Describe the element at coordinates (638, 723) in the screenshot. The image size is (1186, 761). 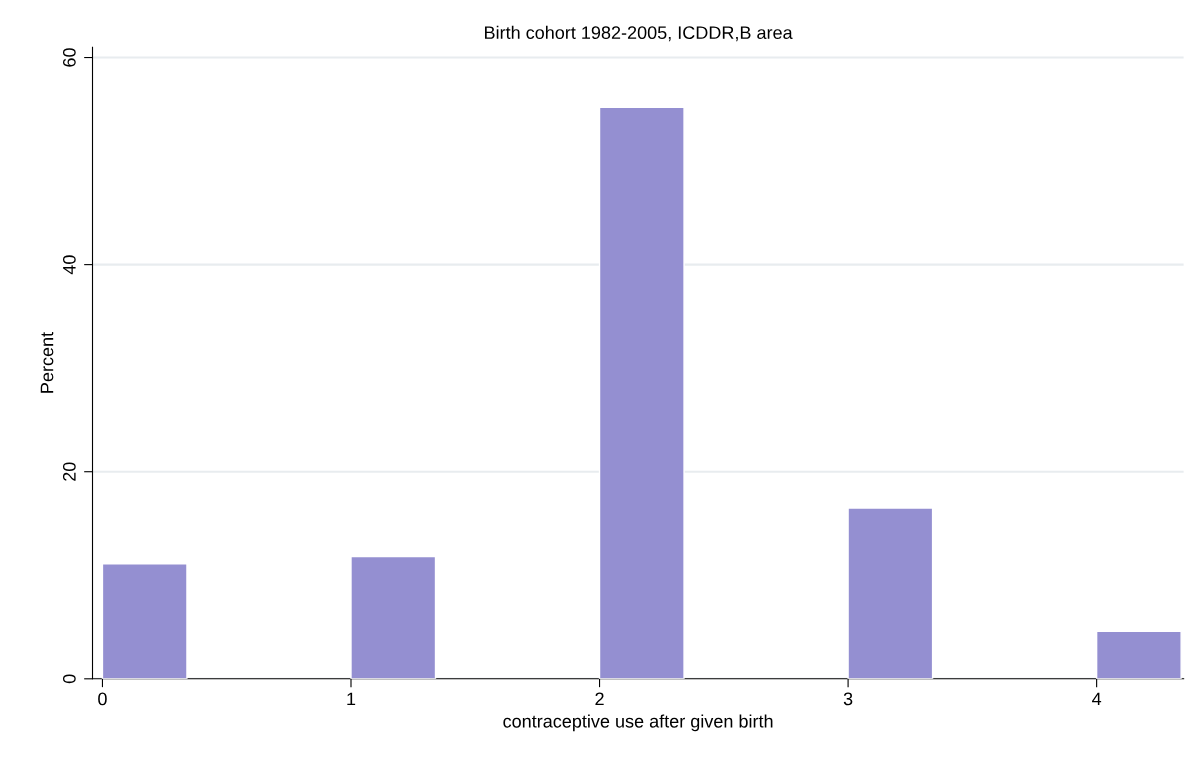
I see `x-axis-title: contraceptive use after given birth` at that location.